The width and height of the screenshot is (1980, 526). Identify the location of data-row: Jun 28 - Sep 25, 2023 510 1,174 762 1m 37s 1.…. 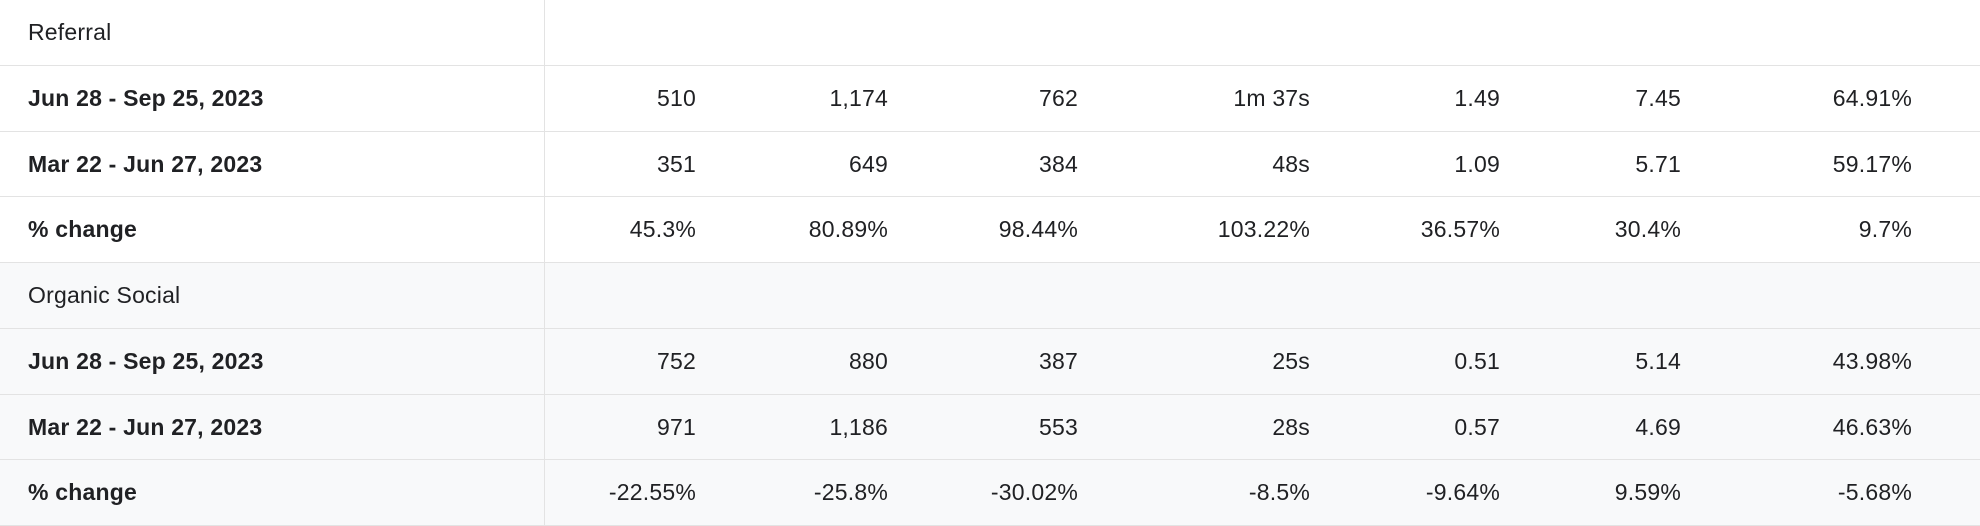
(990, 98).